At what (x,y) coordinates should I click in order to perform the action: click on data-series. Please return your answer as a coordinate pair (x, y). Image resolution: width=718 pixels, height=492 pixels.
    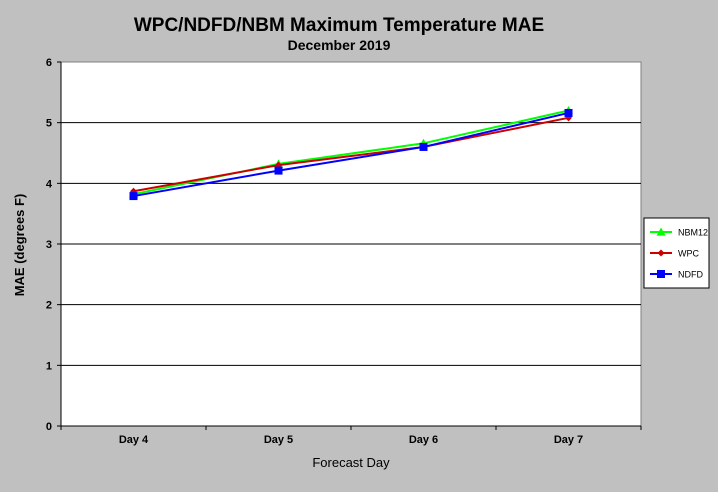
    Looking at the image, I should click on (351, 153).